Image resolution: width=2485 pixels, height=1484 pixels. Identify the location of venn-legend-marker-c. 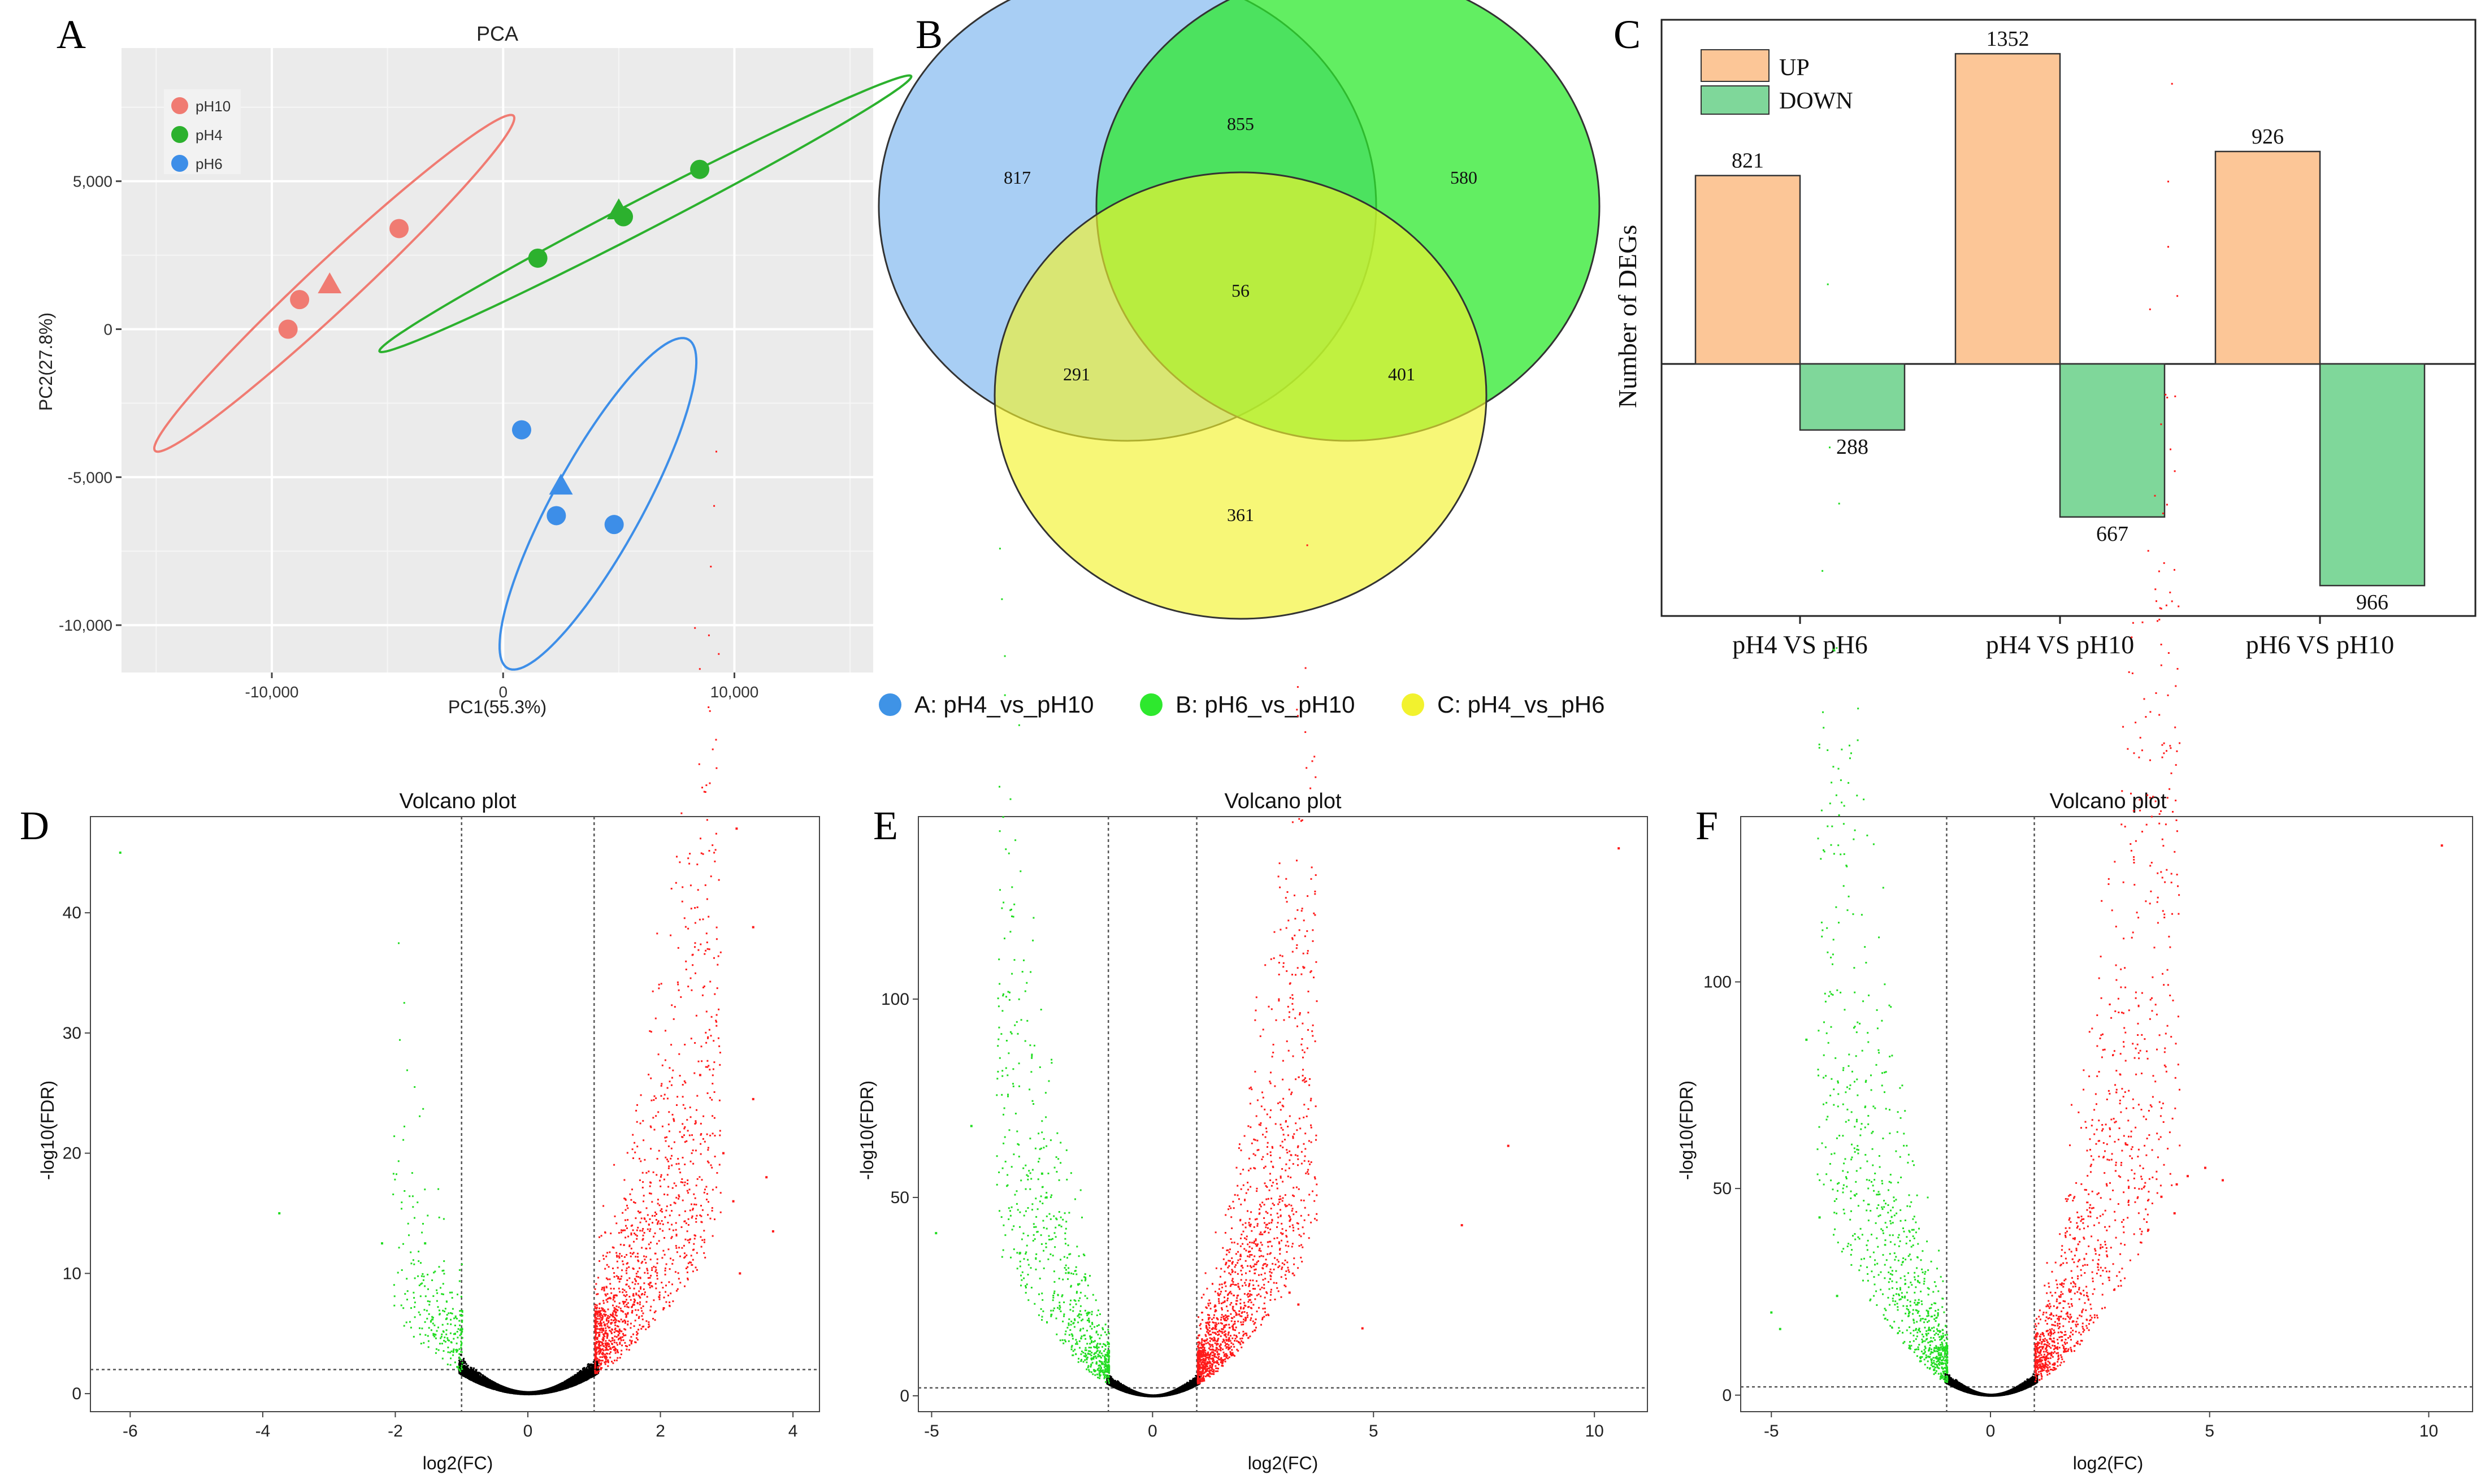
(1413, 705).